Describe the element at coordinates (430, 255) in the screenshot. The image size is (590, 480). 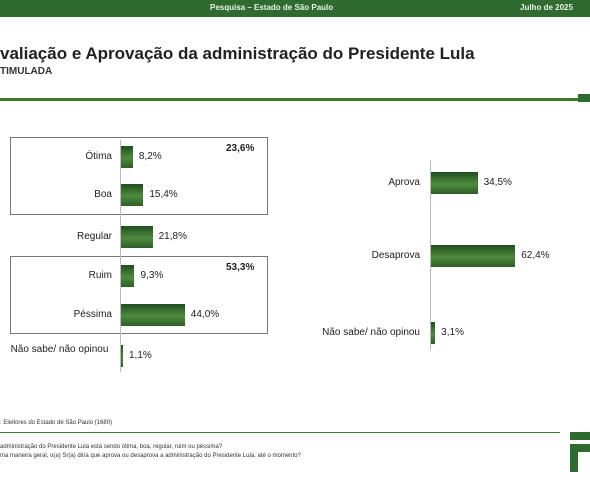
I see `right-chart-axis` at that location.